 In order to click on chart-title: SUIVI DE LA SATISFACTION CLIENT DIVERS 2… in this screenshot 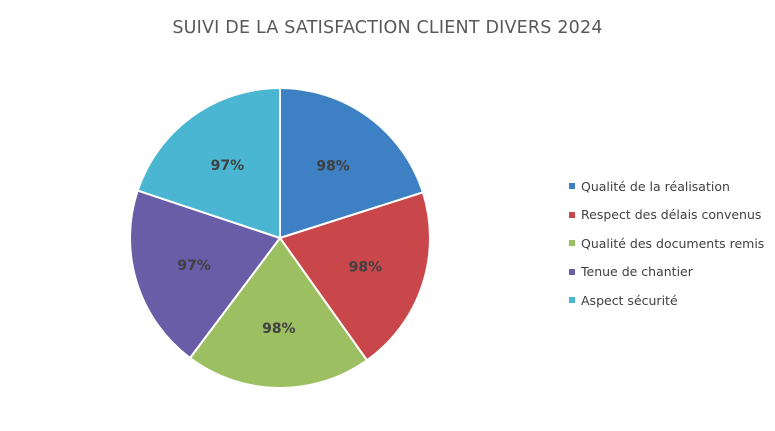, I will do `click(387, 28)`.